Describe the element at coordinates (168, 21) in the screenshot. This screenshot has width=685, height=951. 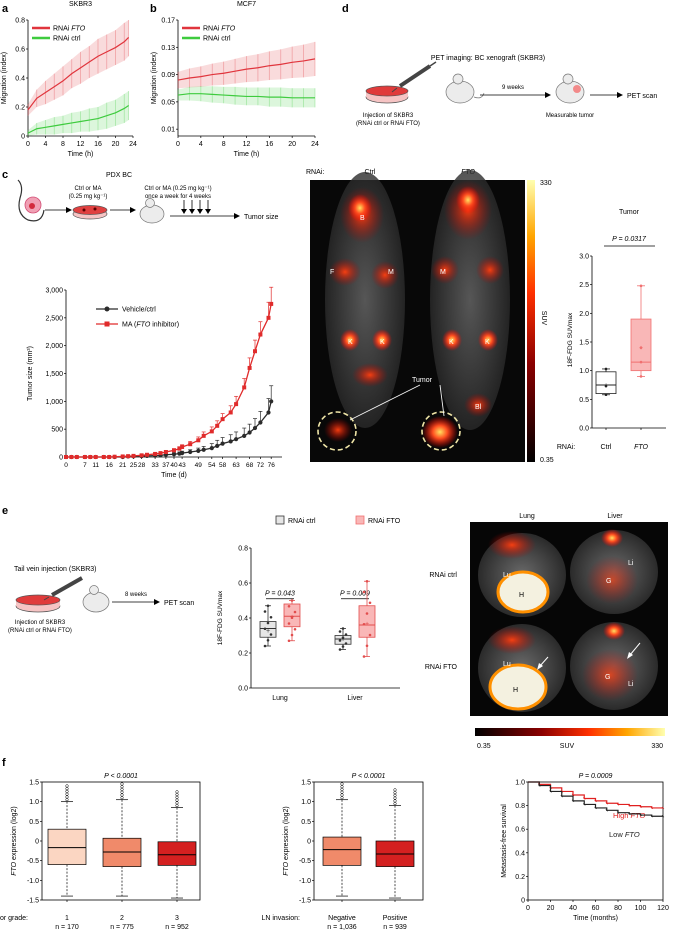
I see `y-tick-label: 0.17` at that location.